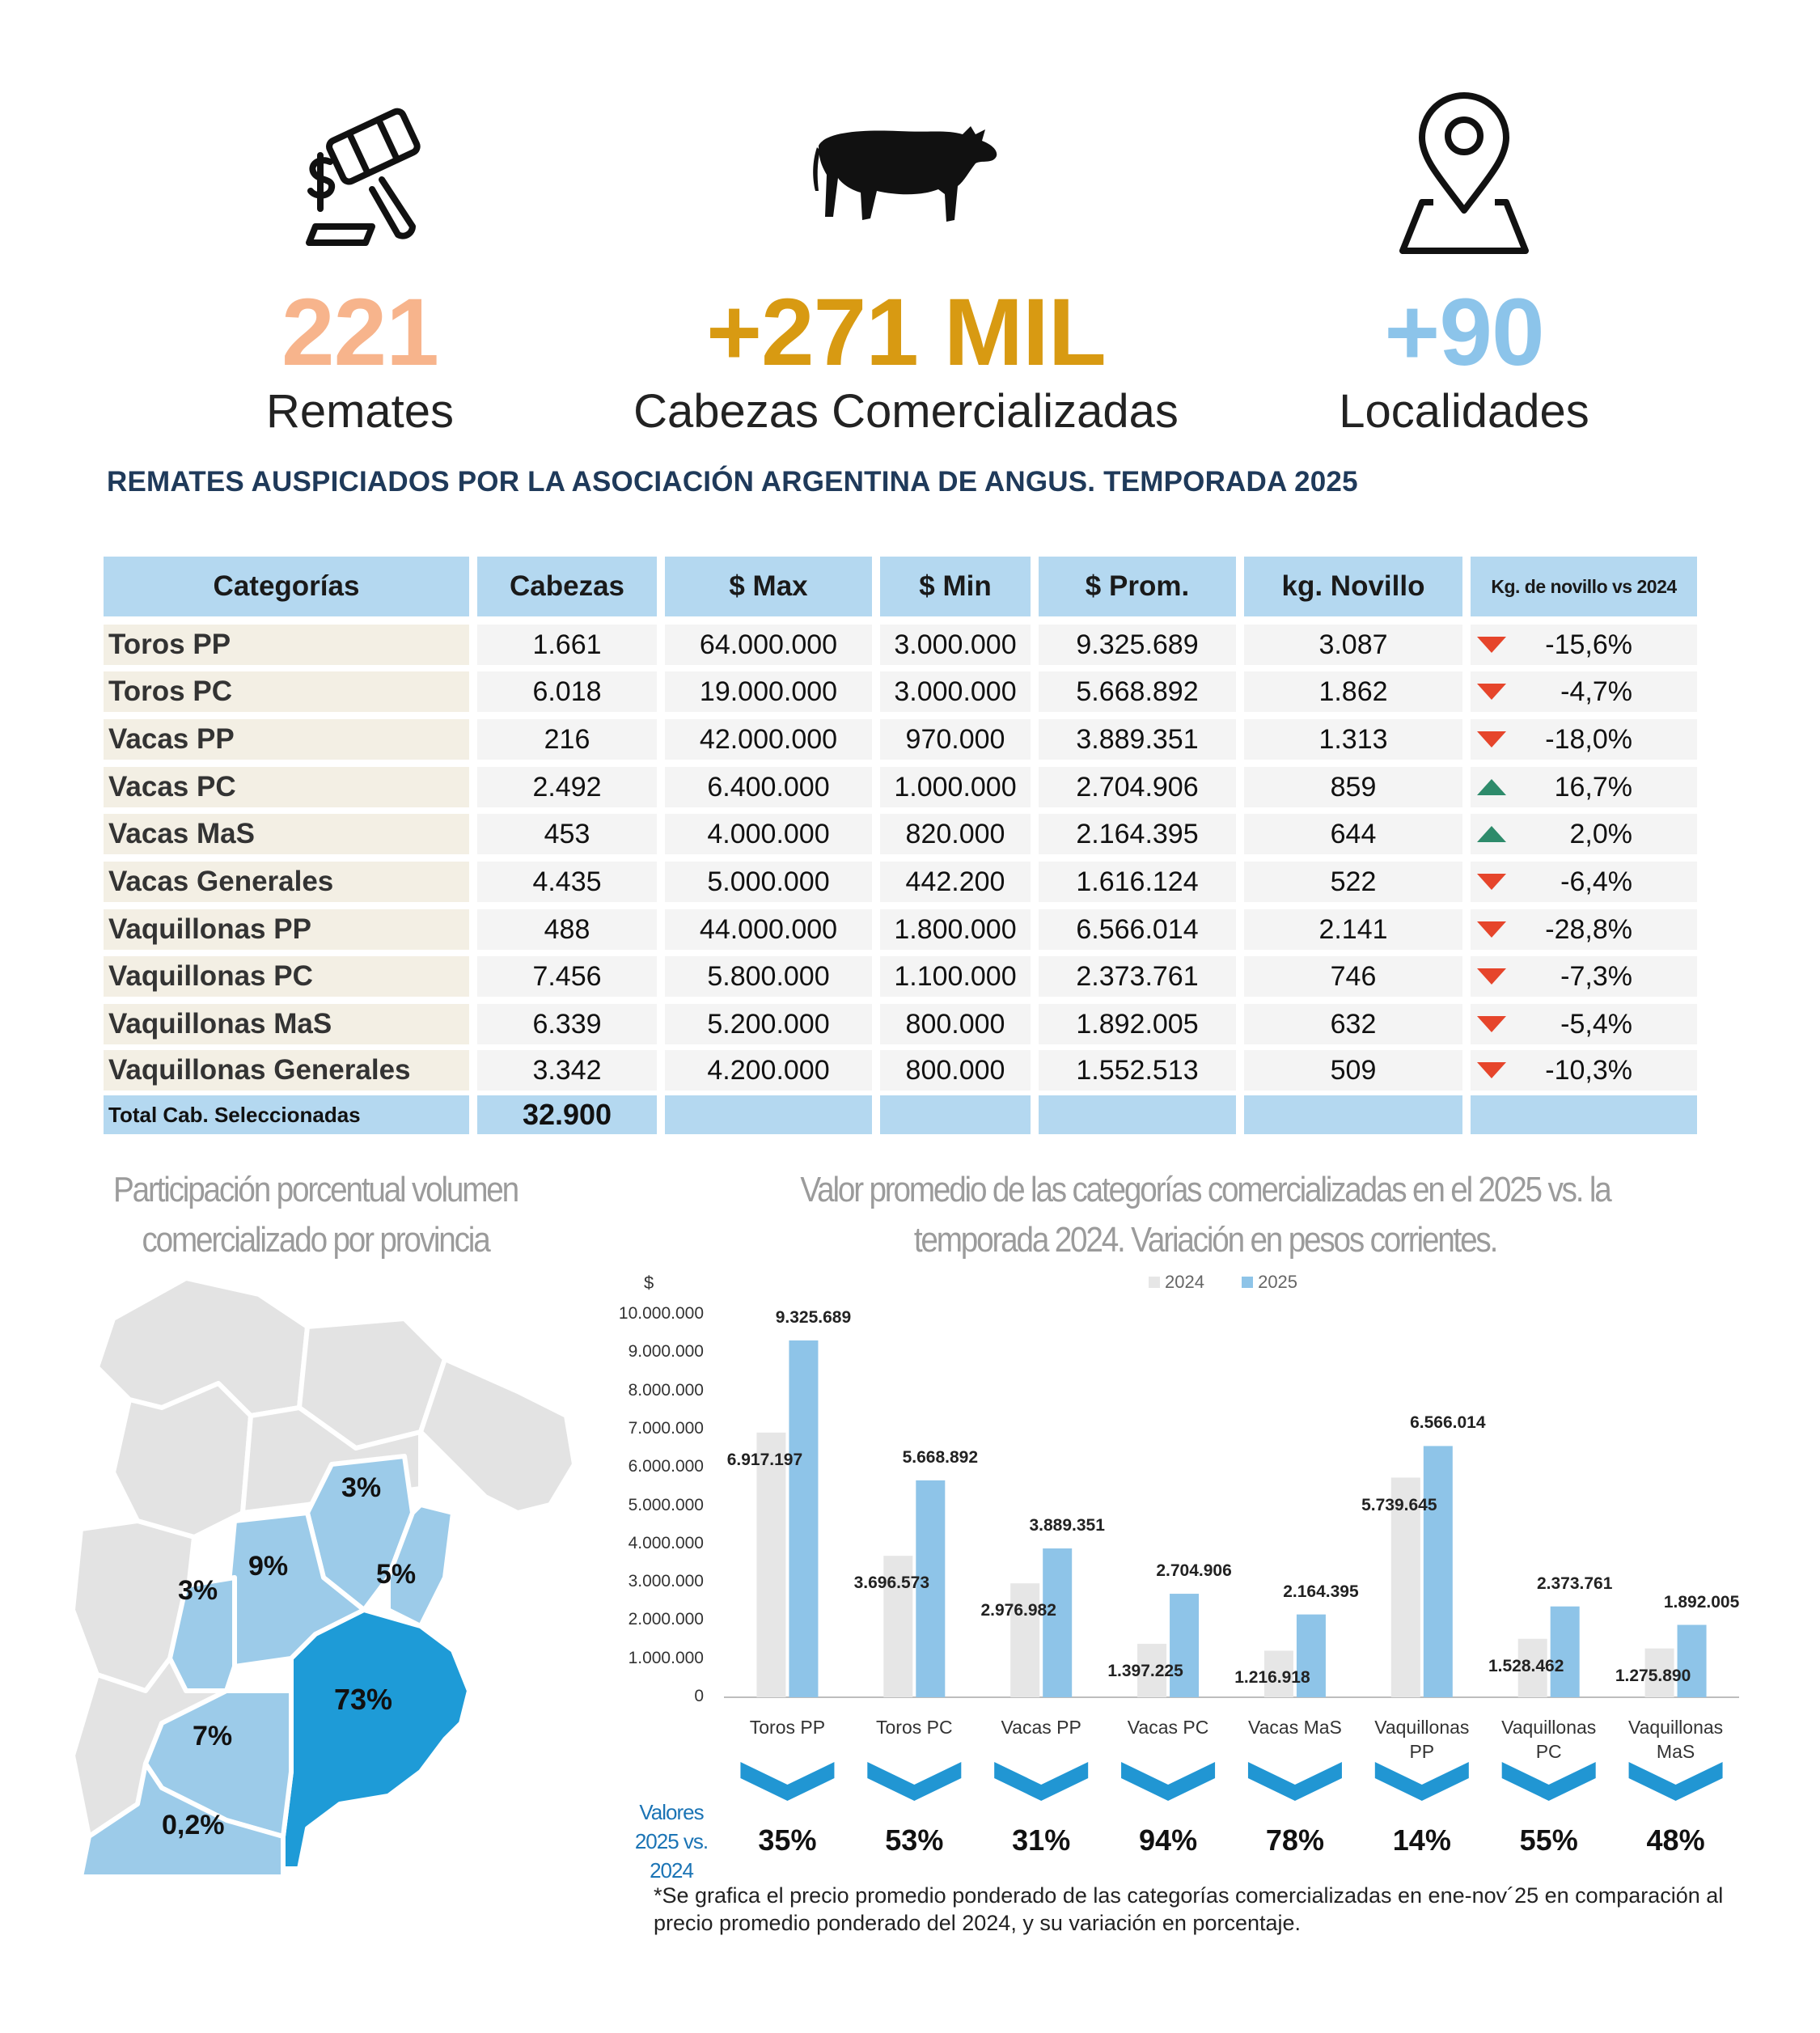 Image resolution: width=1820 pixels, height=2033 pixels. I want to click on table-header-cell: $ Max, so click(768, 586).